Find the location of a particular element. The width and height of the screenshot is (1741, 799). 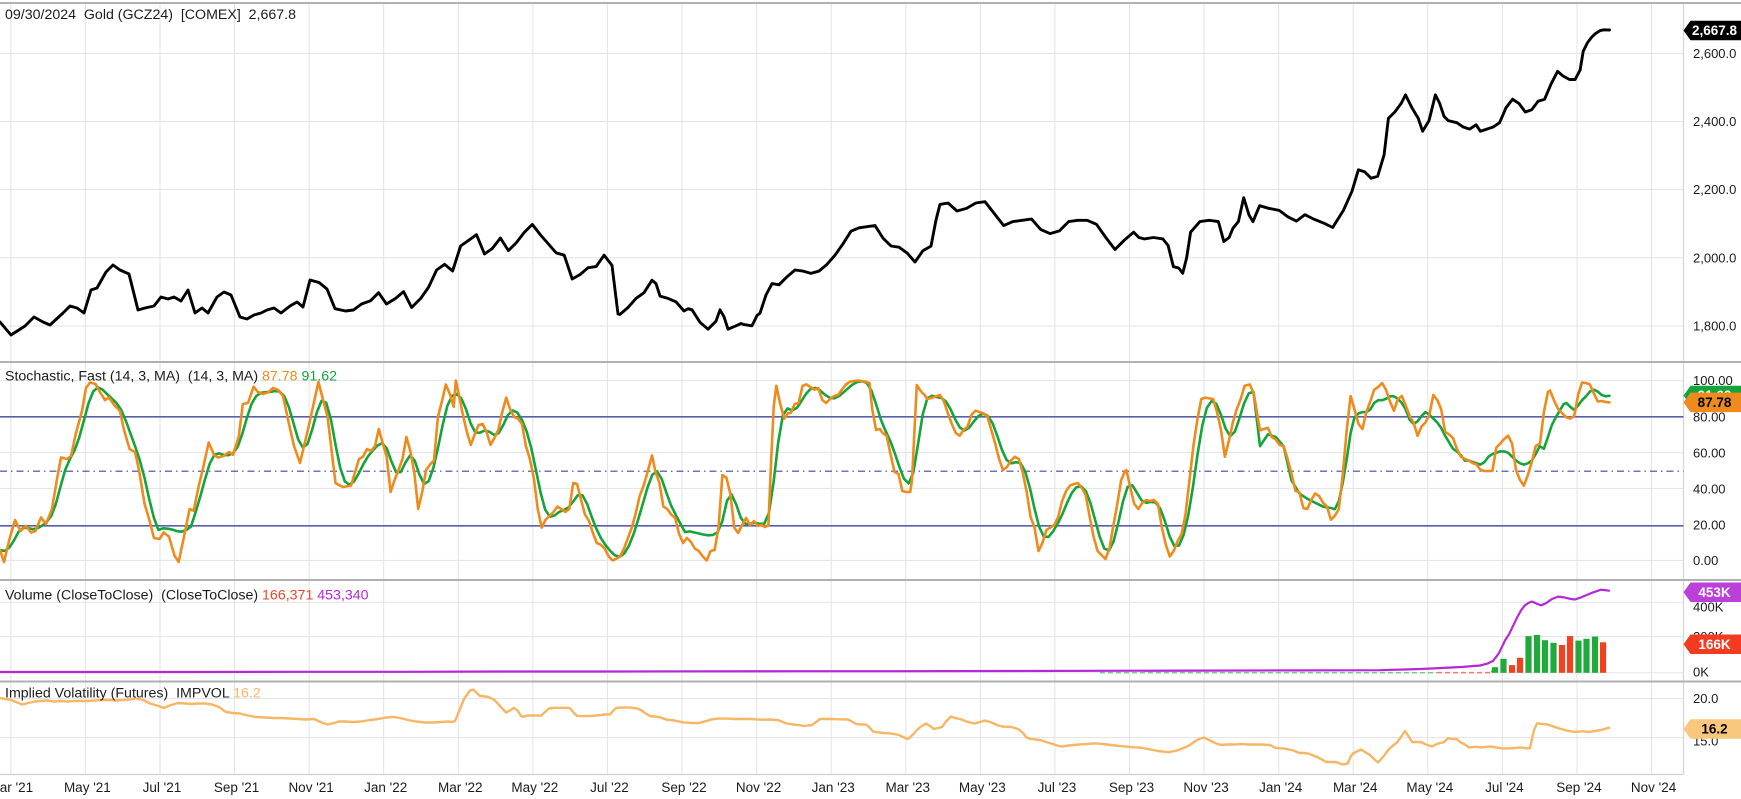

svg-text: May '24 is located at coordinates (1429, 787).